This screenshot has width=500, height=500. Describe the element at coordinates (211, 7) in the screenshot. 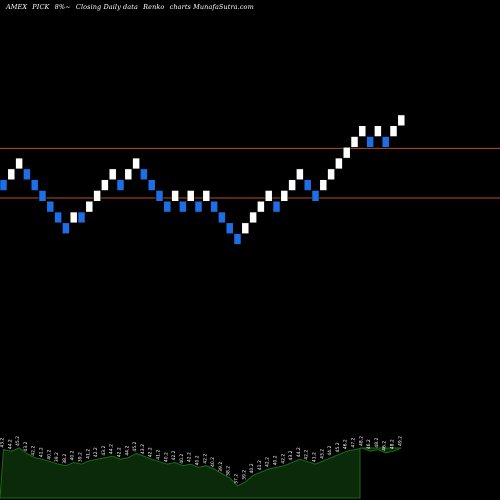

I see `title-source: charts MunafaSutra.com` at that location.